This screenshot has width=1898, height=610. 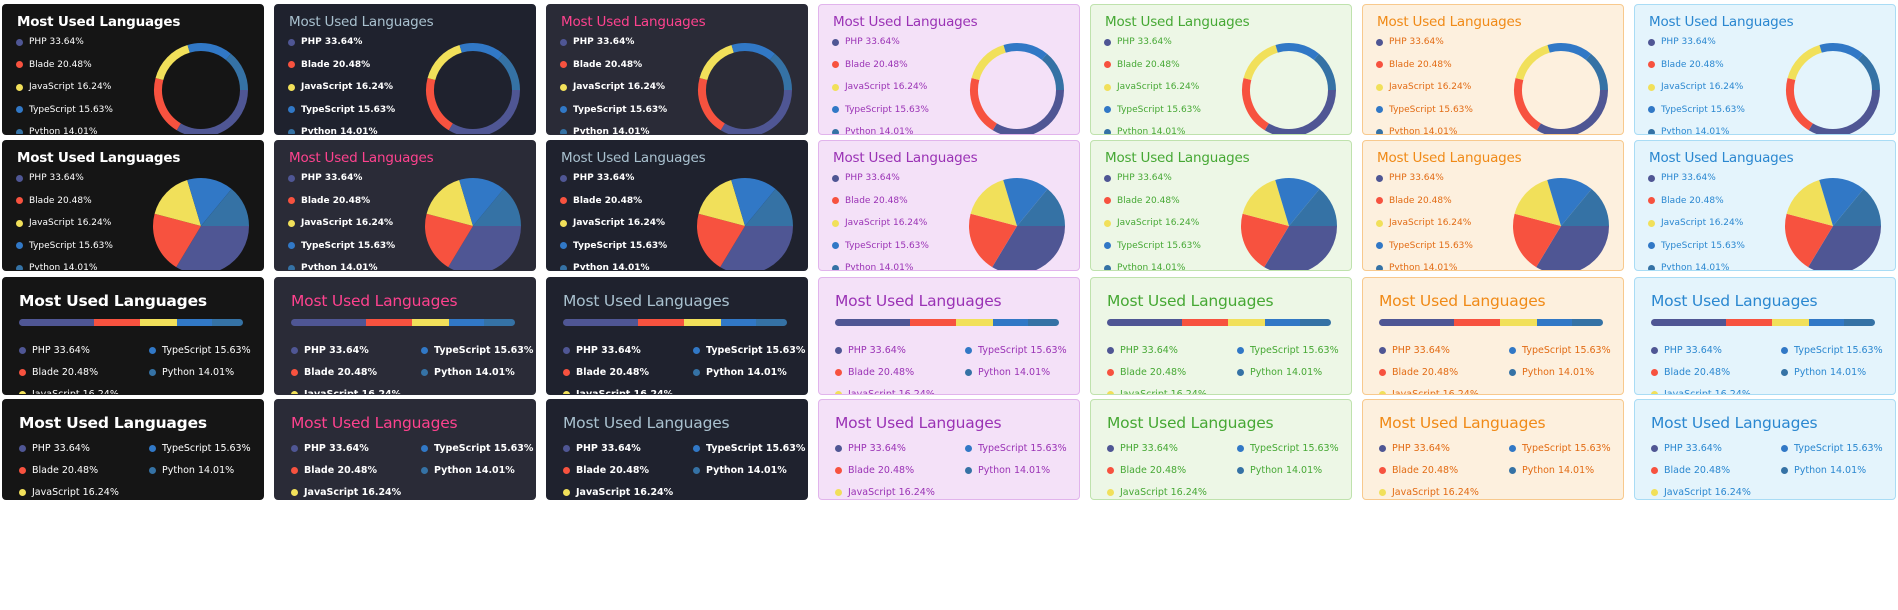 I want to click on pie-slice-python, so click(x=1041, y=207).